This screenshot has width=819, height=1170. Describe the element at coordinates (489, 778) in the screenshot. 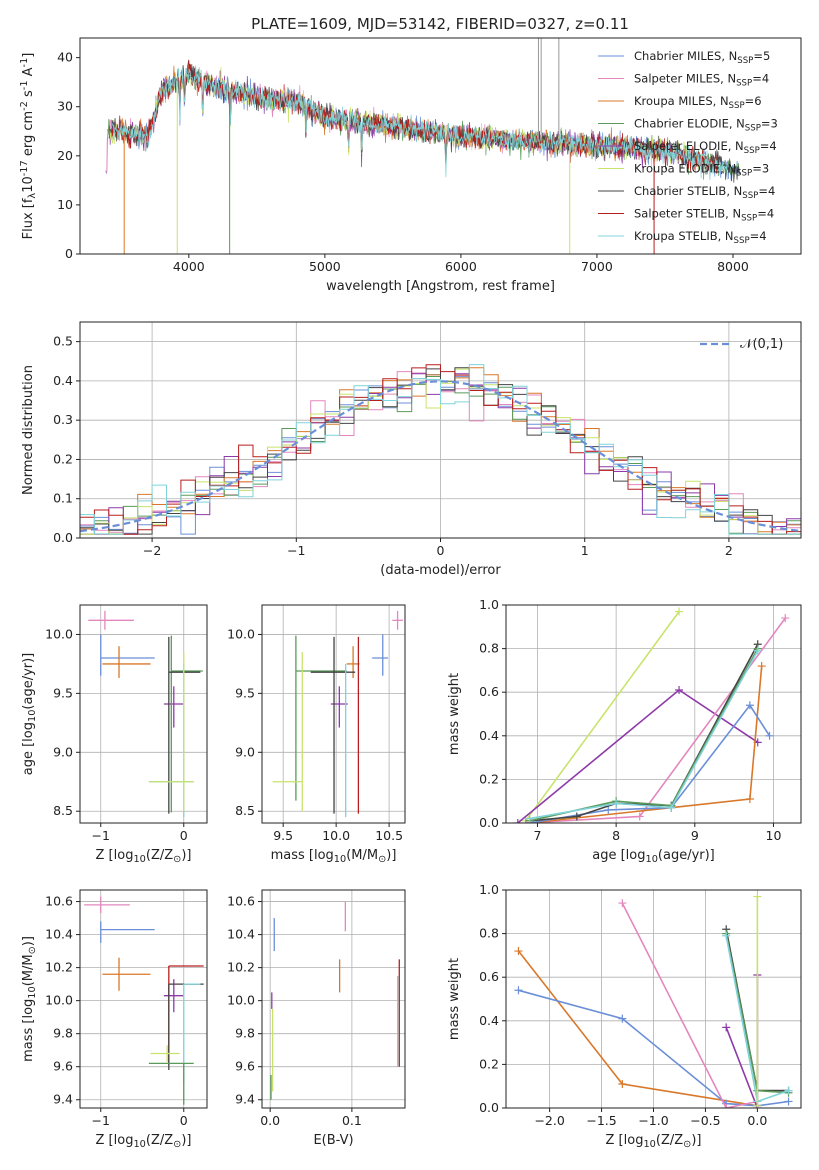

I see `y-tick-label: 0.2` at that location.